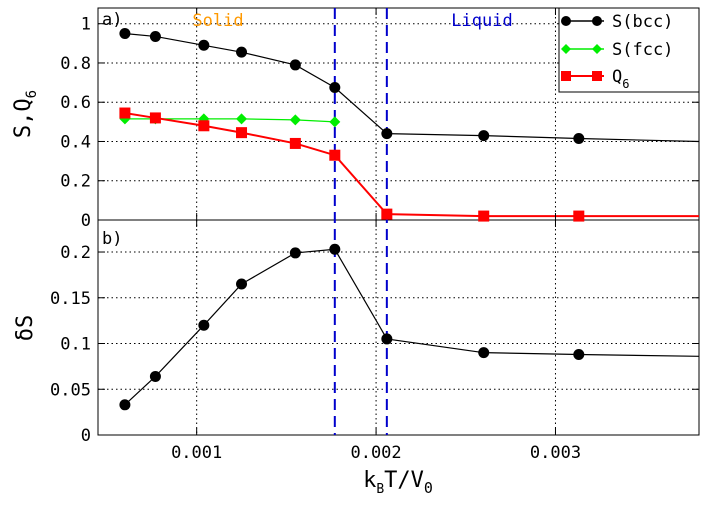  Describe the element at coordinates (70, 390) in the screenshot. I see `y-tick-label: 0.05` at that location.